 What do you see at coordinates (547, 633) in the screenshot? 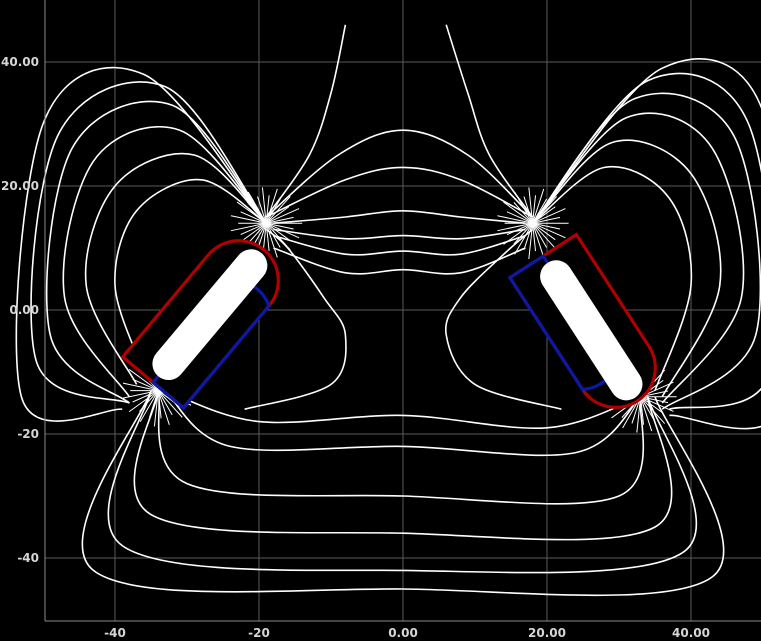
I see `x-tick-label-3: 20.00` at bounding box center [547, 633].